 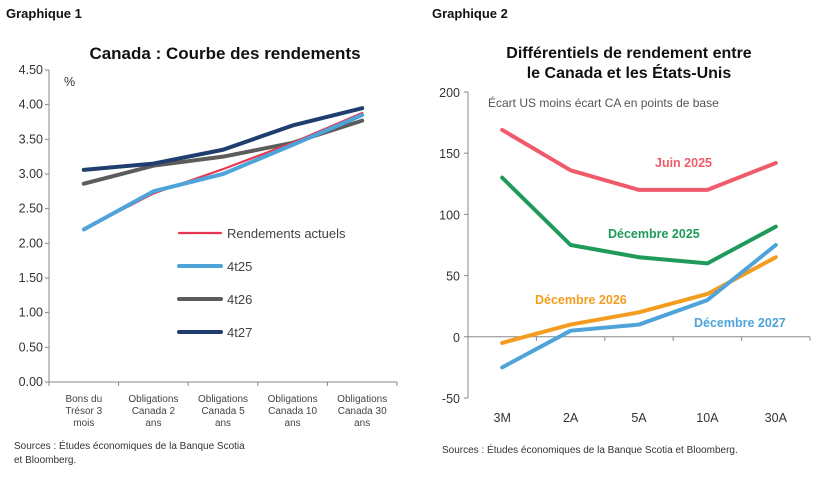 What do you see at coordinates (740, 323) in the screenshot?
I see `series-annotation: Décembre 2027` at bounding box center [740, 323].